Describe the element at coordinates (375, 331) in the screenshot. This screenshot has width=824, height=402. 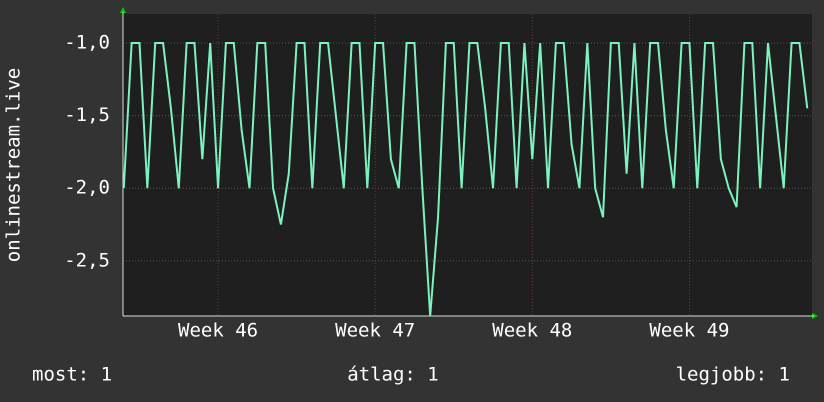
I see `x-tick-label: Week 47` at that location.